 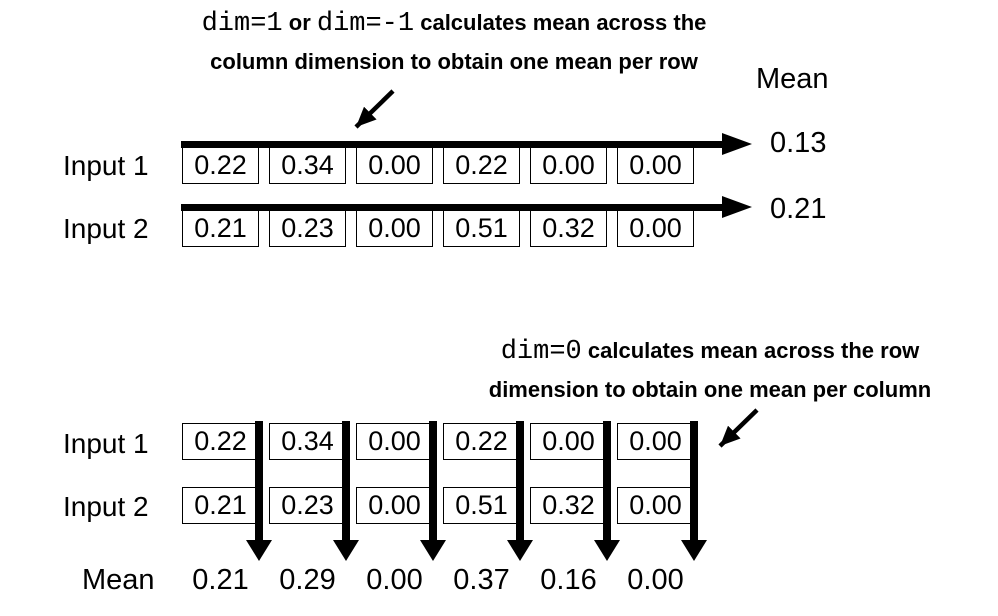 What do you see at coordinates (737, 207) in the screenshot?
I see `row2-right-arrow-icon` at bounding box center [737, 207].